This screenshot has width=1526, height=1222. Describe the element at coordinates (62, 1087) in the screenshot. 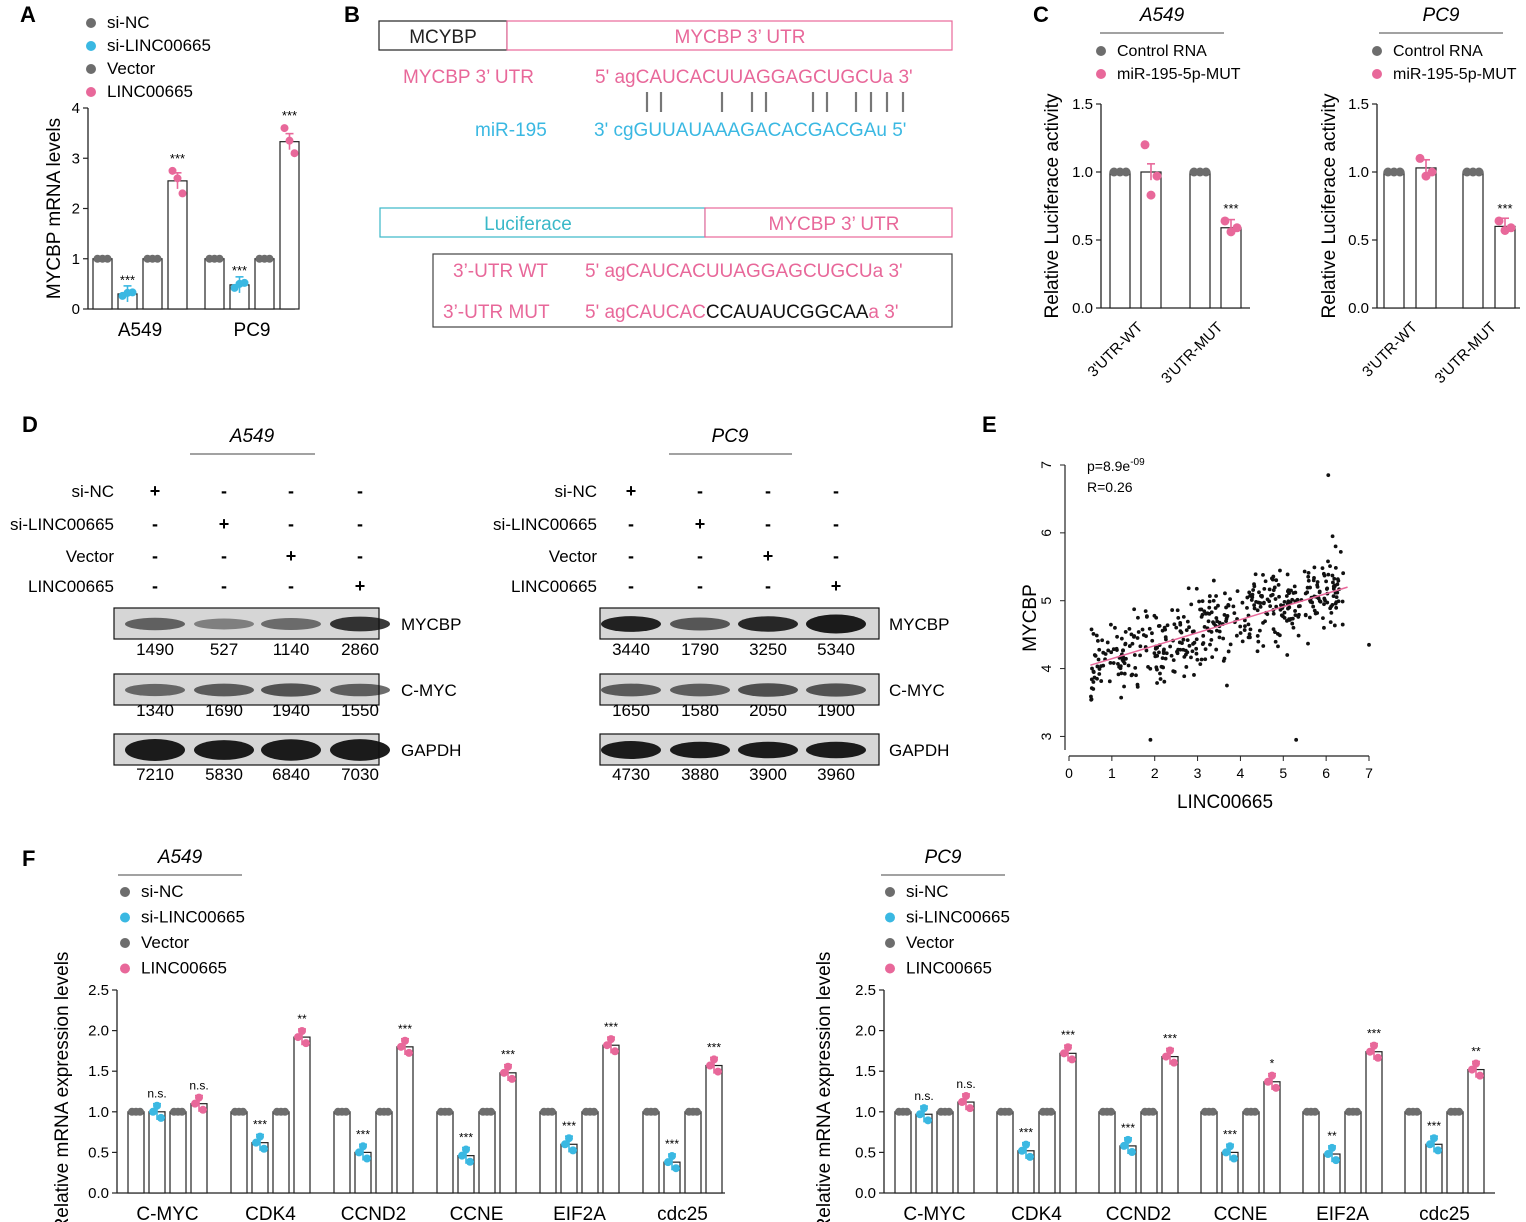

I see `y-axis-label: Relative mRNA expression levels` at that location.